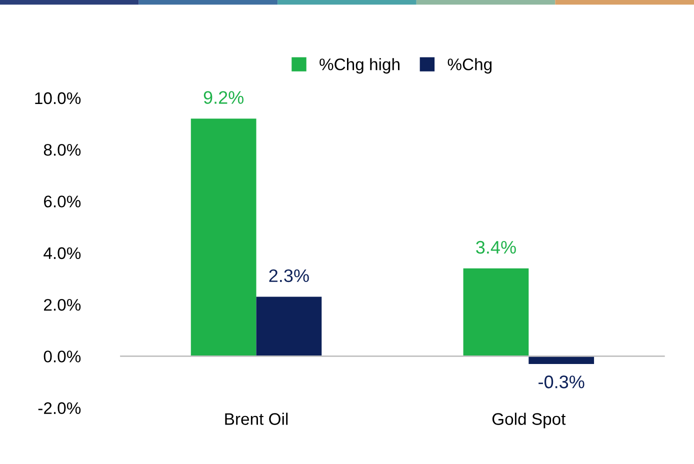  Describe the element at coordinates (224, 97) in the screenshot. I see `data-label: 9.2%` at that location.